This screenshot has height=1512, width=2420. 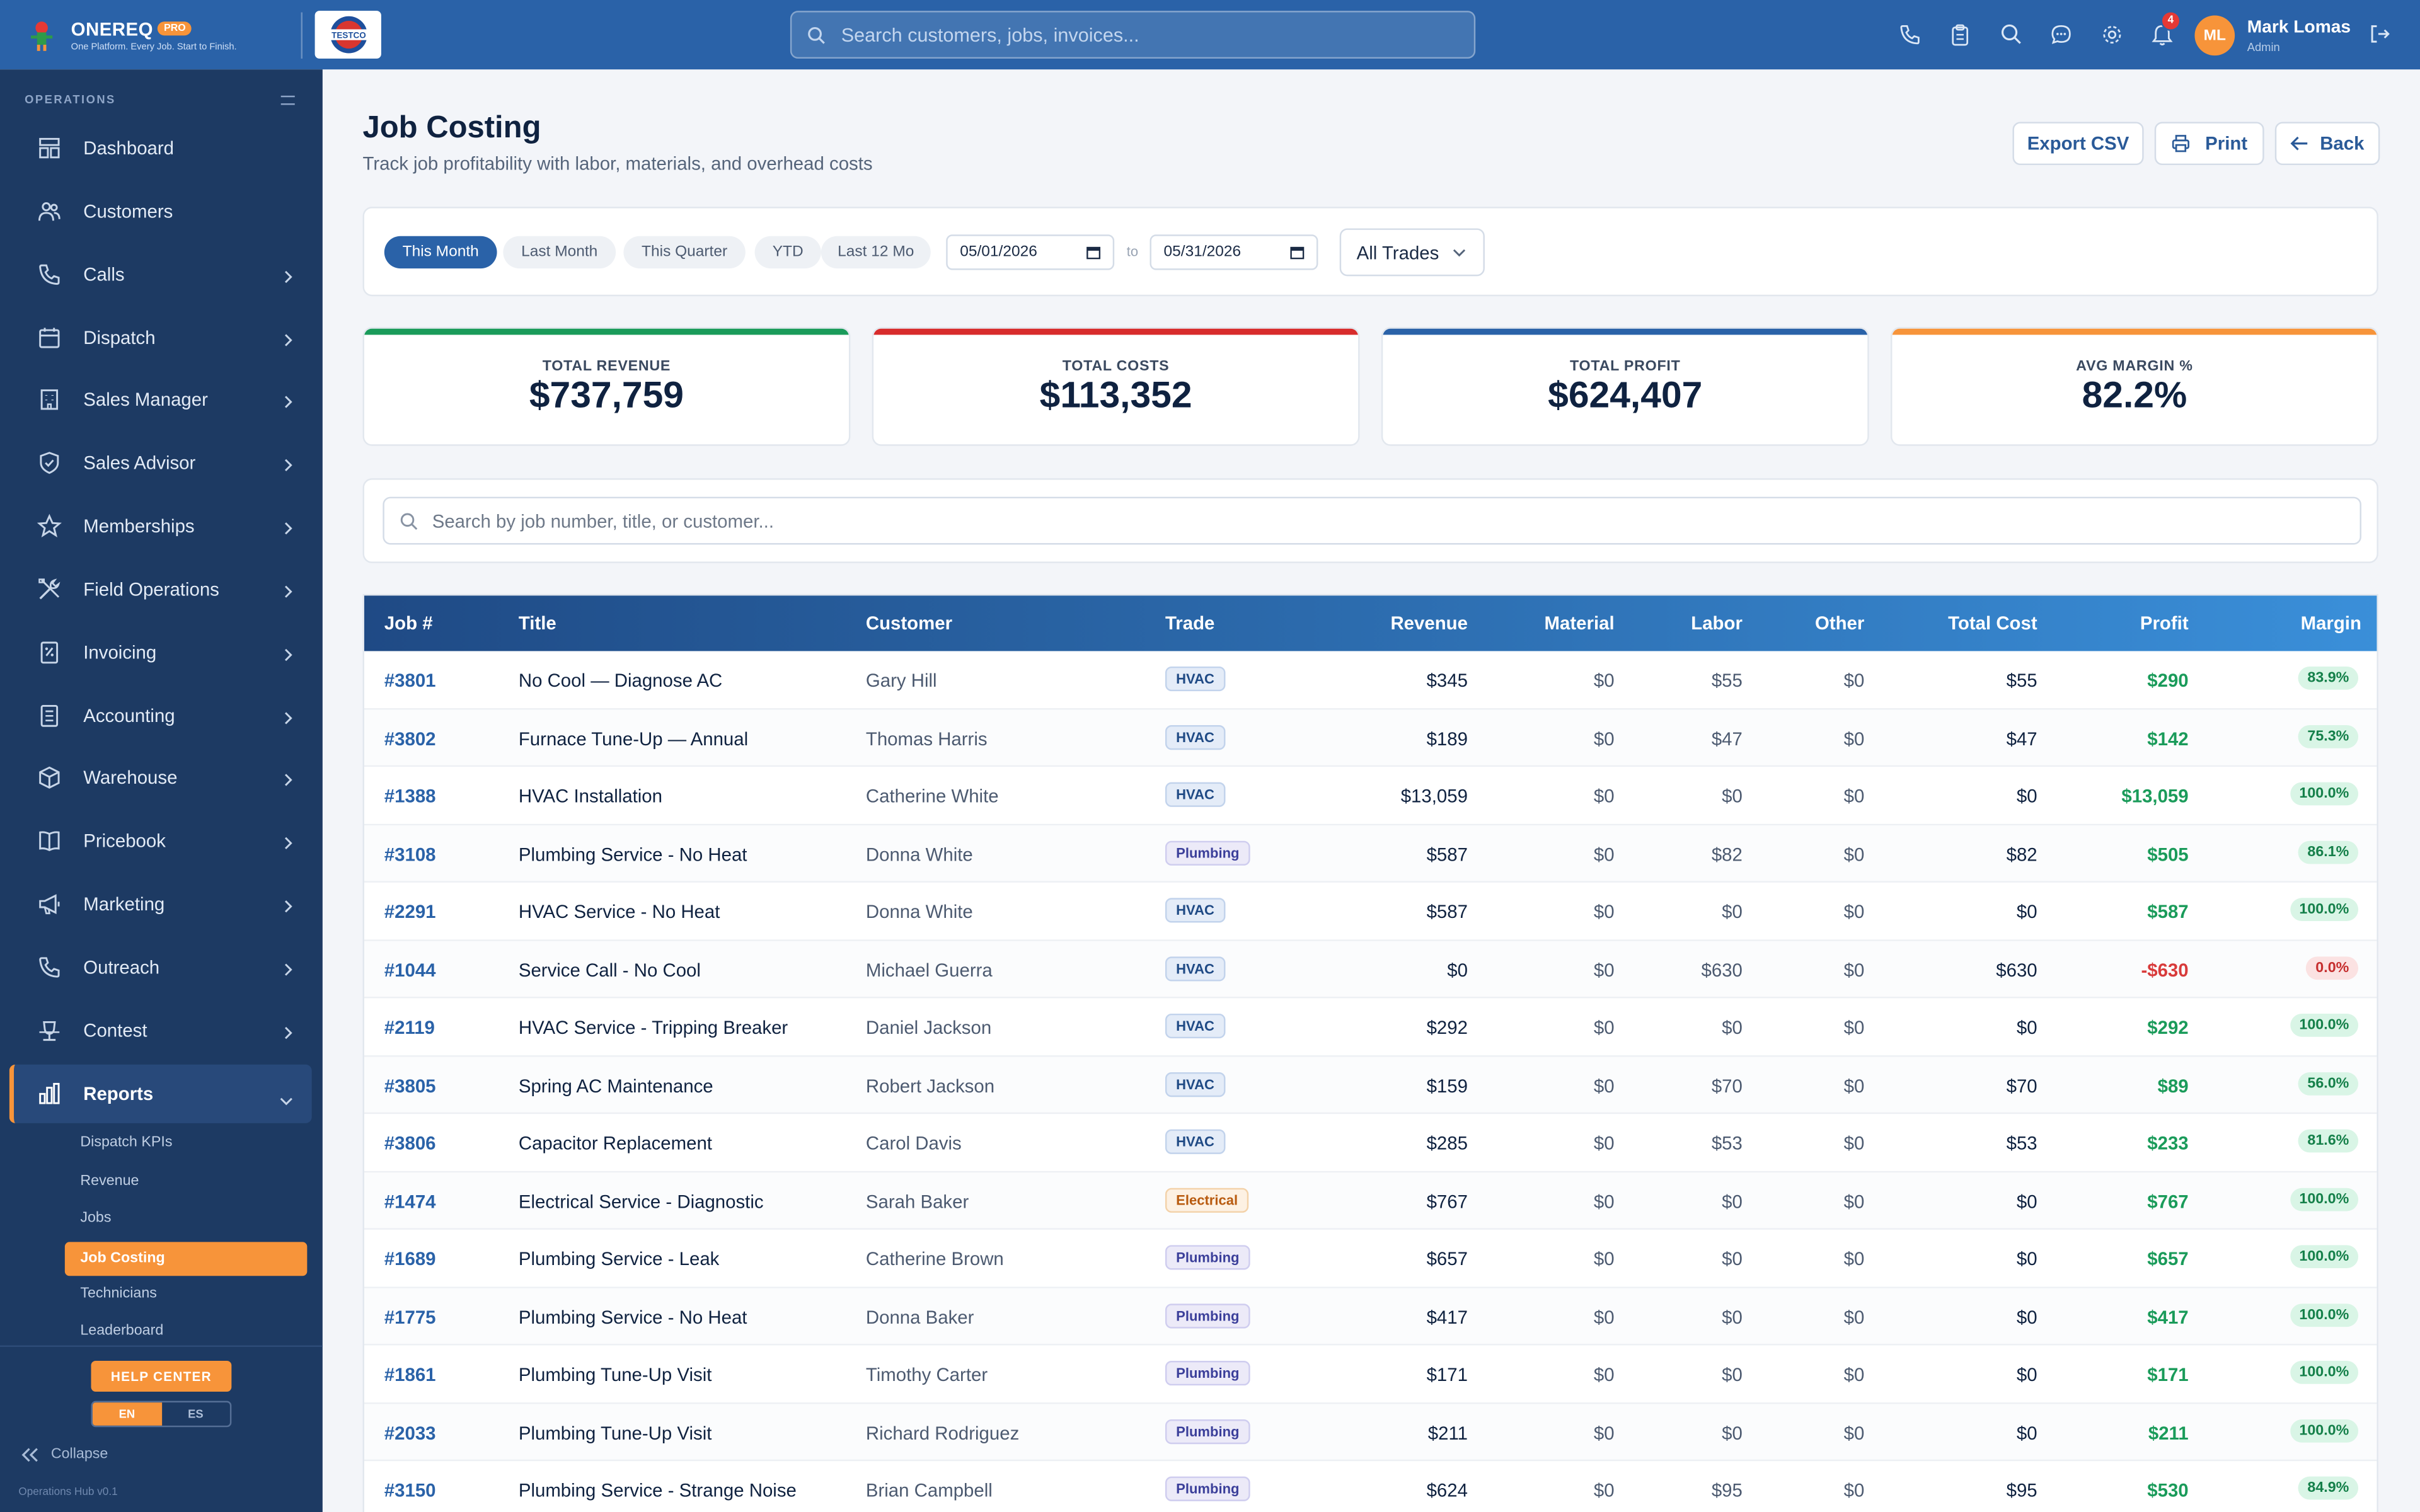 What do you see at coordinates (2163, 31) in the screenshot?
I see `bell-icon: 4` at bounding box center [2163, 31].